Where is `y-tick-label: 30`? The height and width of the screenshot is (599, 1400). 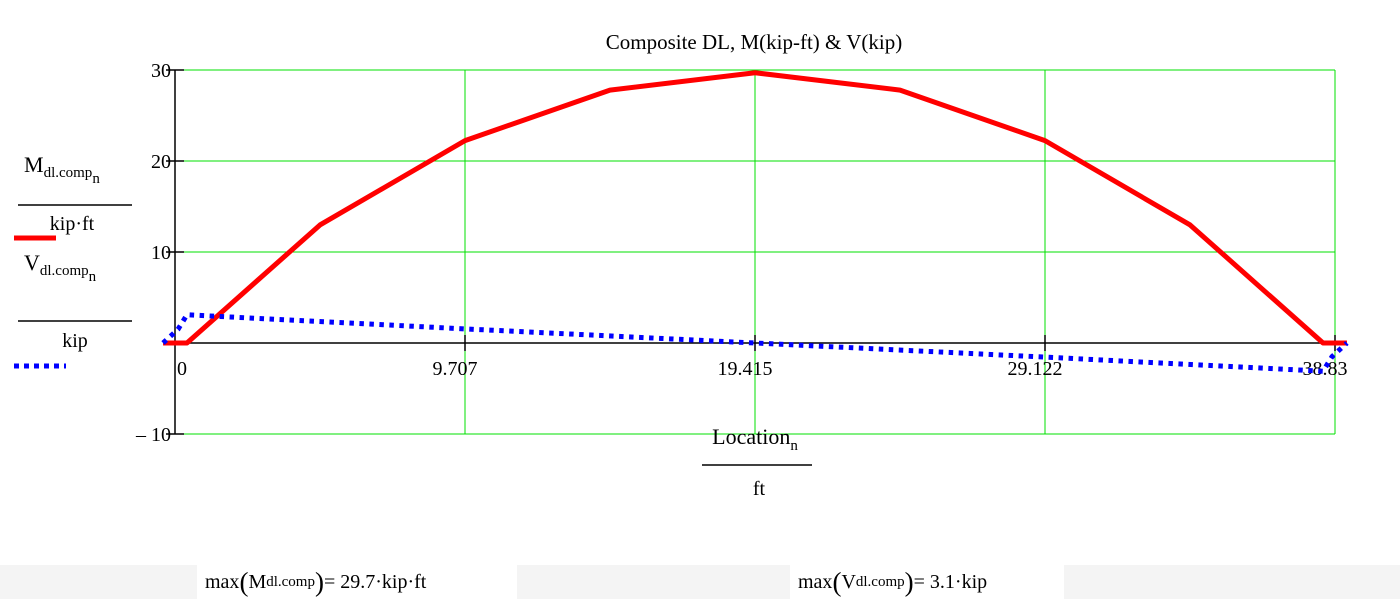
y-tick-label: 30 is located at coordinates (161, 71).